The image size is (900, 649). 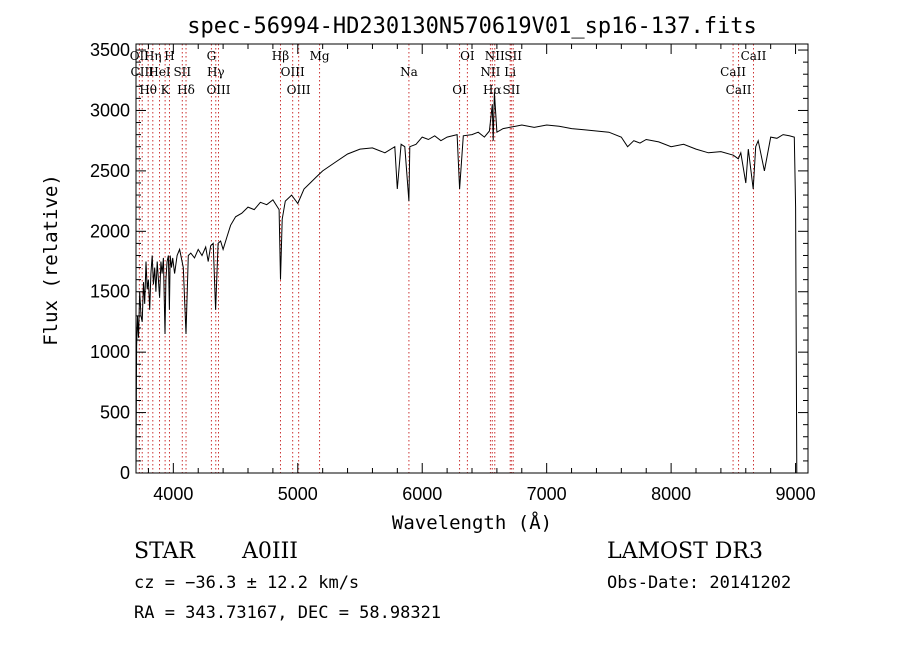 What do you see at coordinates (51, 260) in the screenshot?
I see `y-axis-label: Flux (relative)` at bounding box center [51, 260].